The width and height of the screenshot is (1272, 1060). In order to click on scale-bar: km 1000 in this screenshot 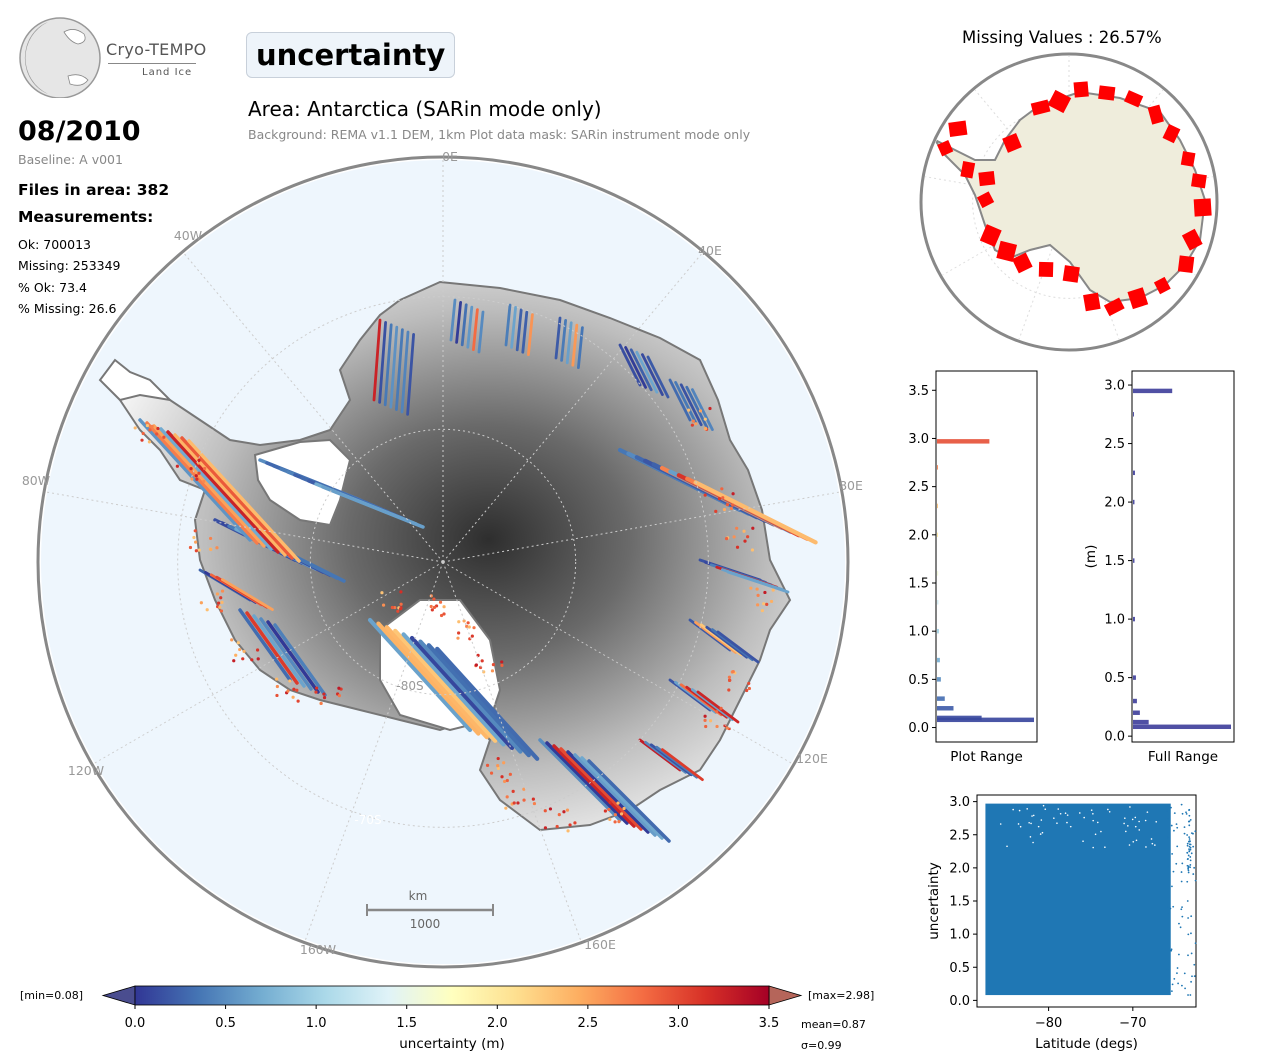, I will do `click(430, 910)`.